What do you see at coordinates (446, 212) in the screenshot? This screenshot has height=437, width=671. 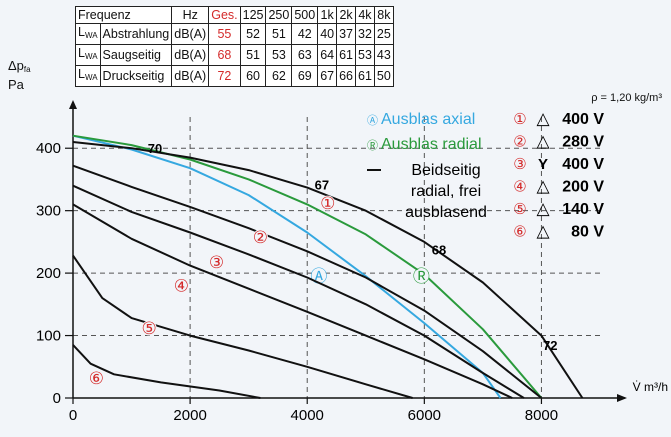 I see `legend-label-free: ausblasend` at bounding box center [446, 212].